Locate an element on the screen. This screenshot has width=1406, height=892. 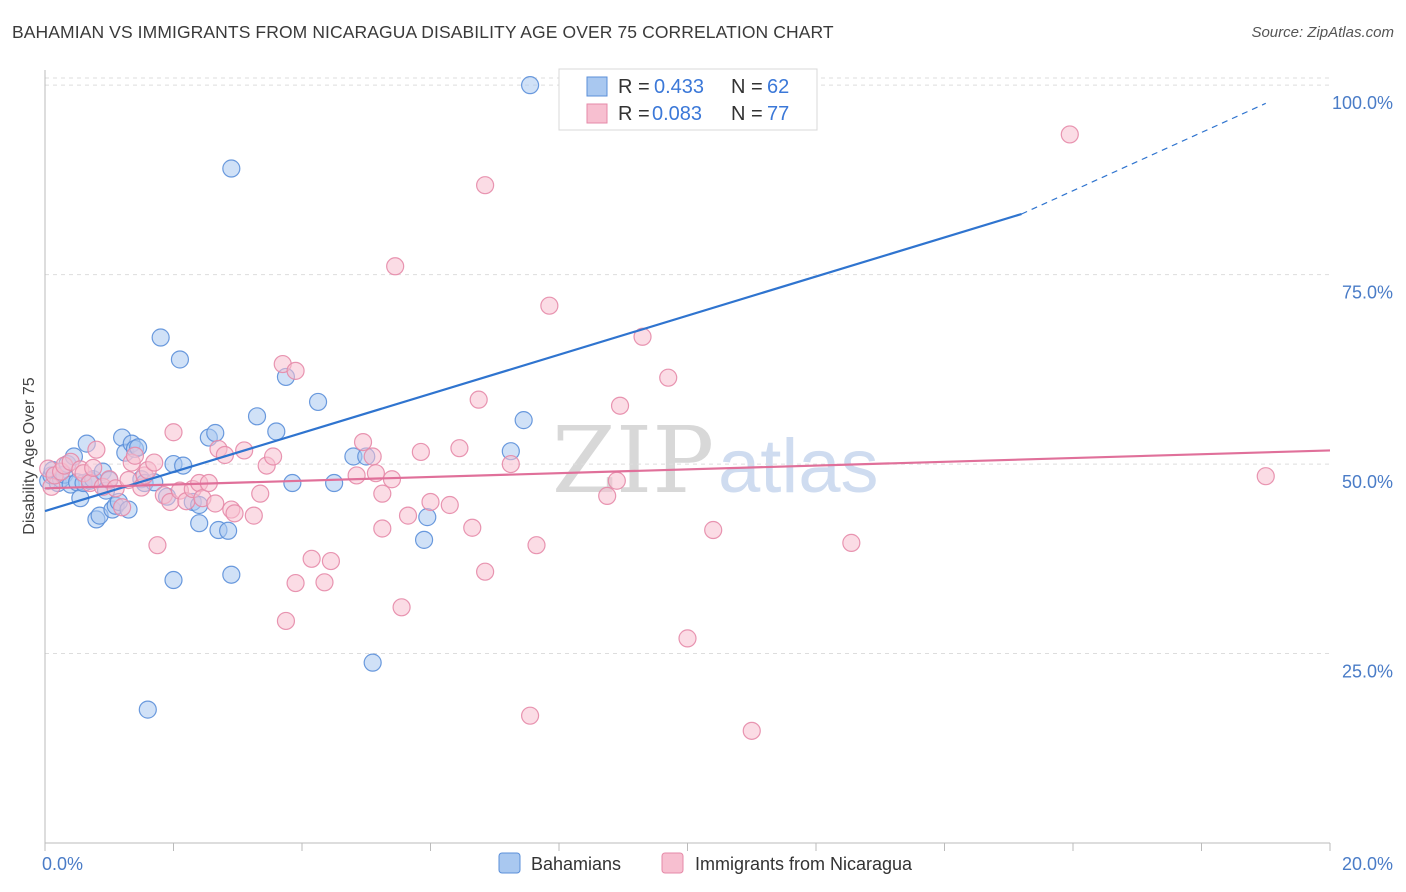
legend-r-value-2: 0.083 is located at coordinates (677, 114).